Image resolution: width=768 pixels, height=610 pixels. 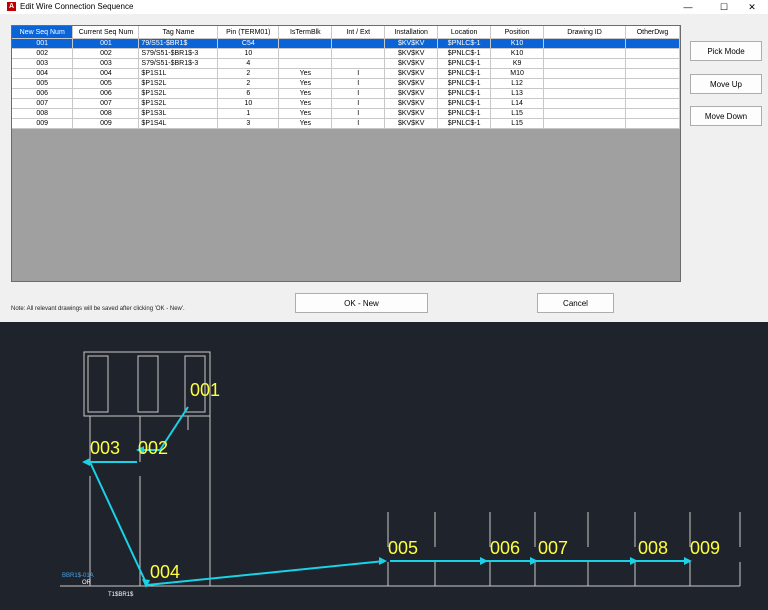 I want to click on column-header-6: Installation, so click(x=411, y=32).